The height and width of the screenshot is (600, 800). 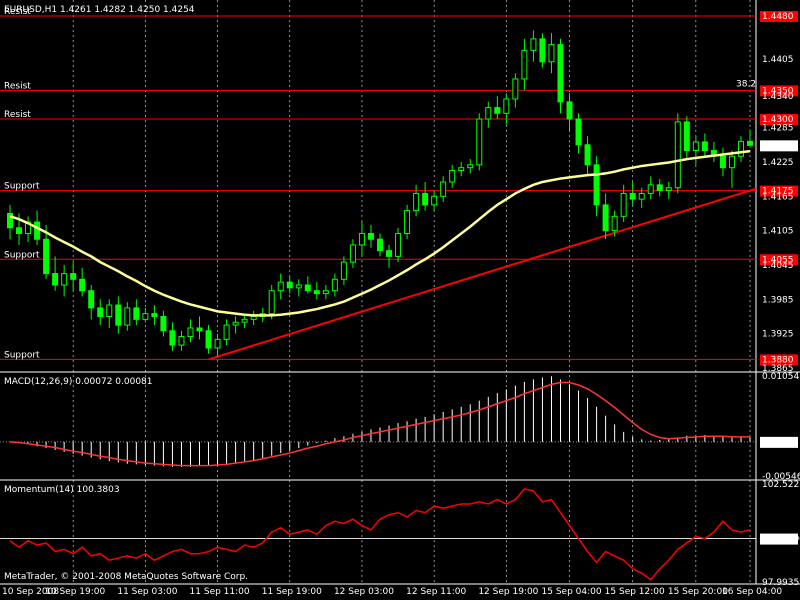 I want to click on price-axis-label: 1.4225, so click(x=778, y=163).